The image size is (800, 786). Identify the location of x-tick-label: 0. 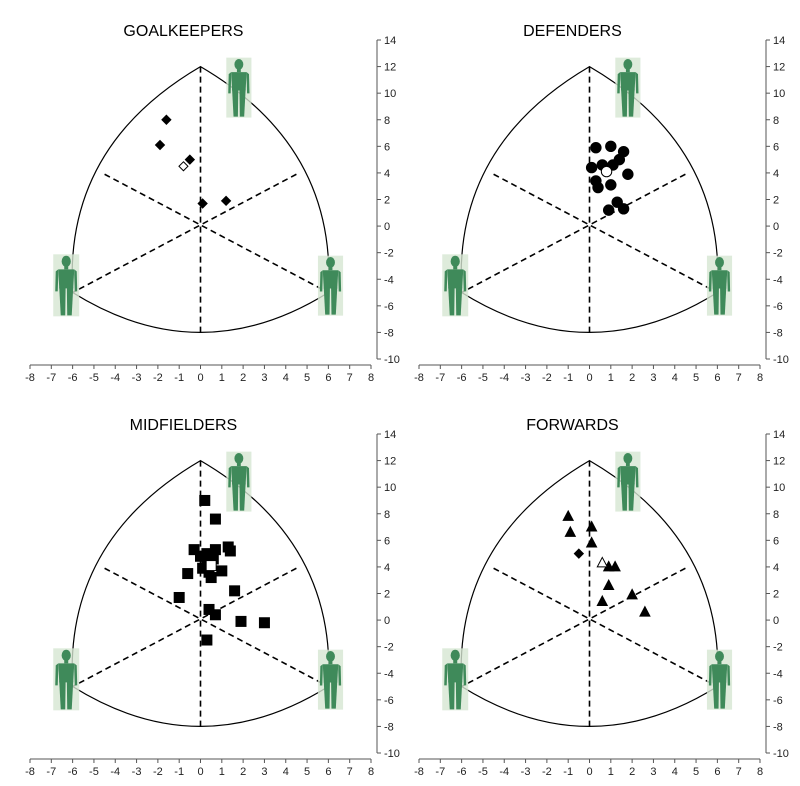
(589, 772).